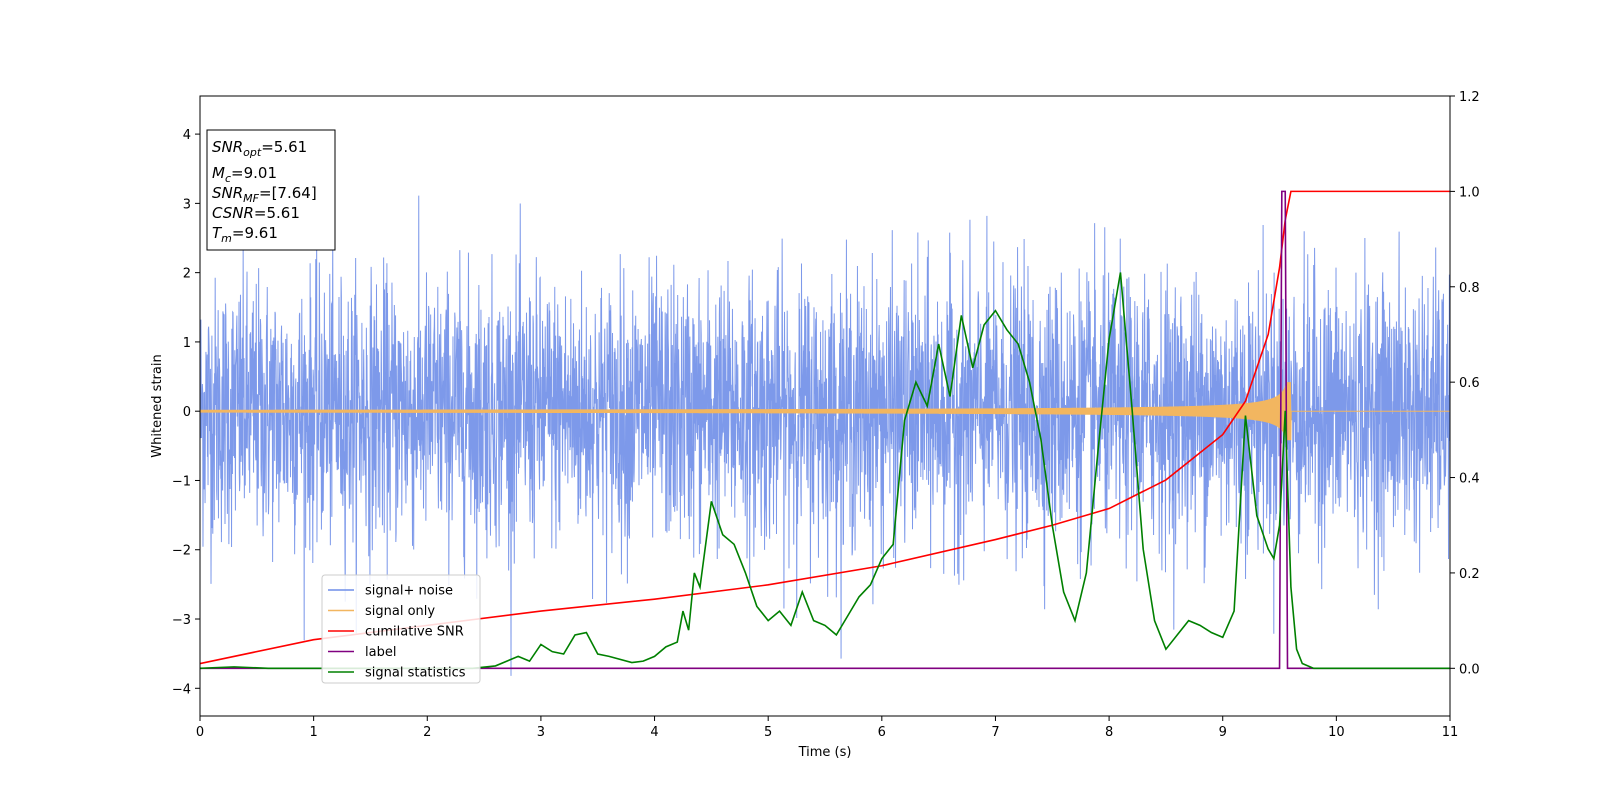  I want to click on annotation-line: Tm=9.61, so click(245, 234).